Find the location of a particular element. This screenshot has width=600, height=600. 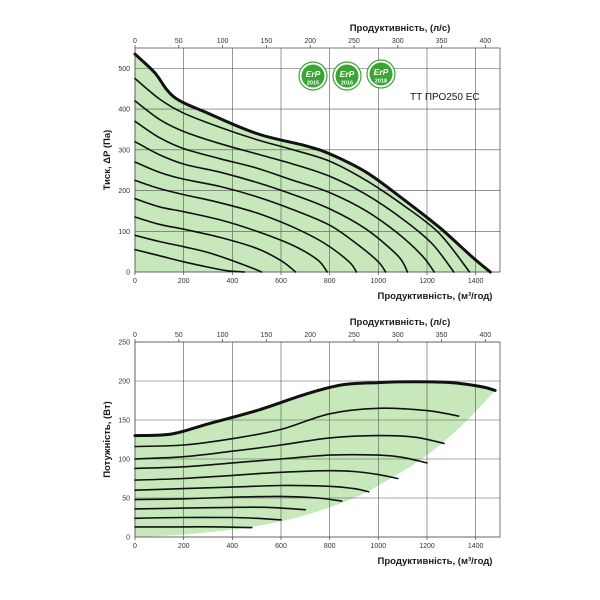

y-tick-label: 50 is located at coordinates (126, 499).